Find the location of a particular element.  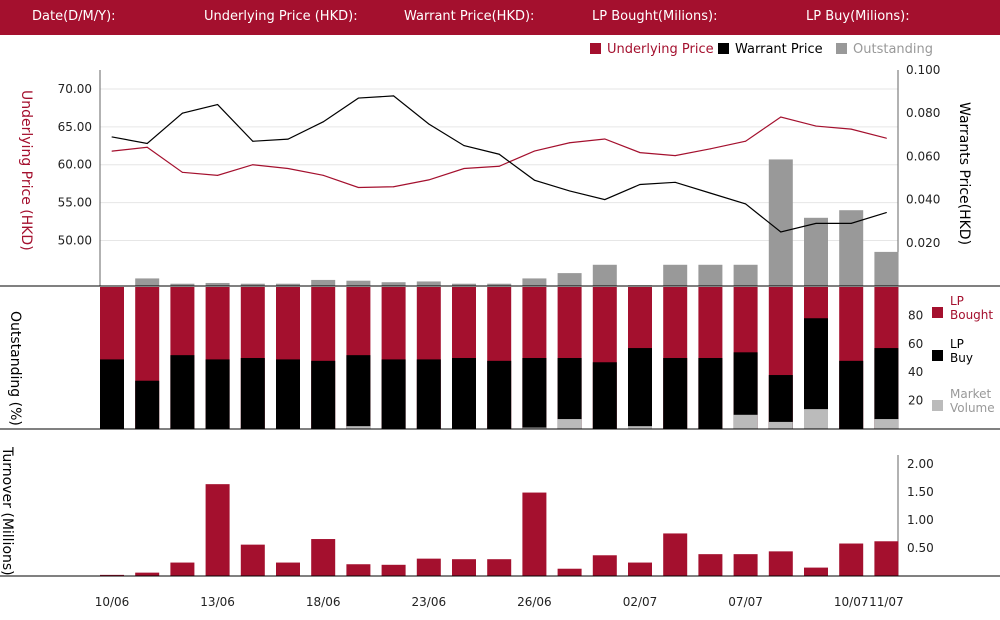

left-tick-label: 60.00 is located at coordinates (75, 165).